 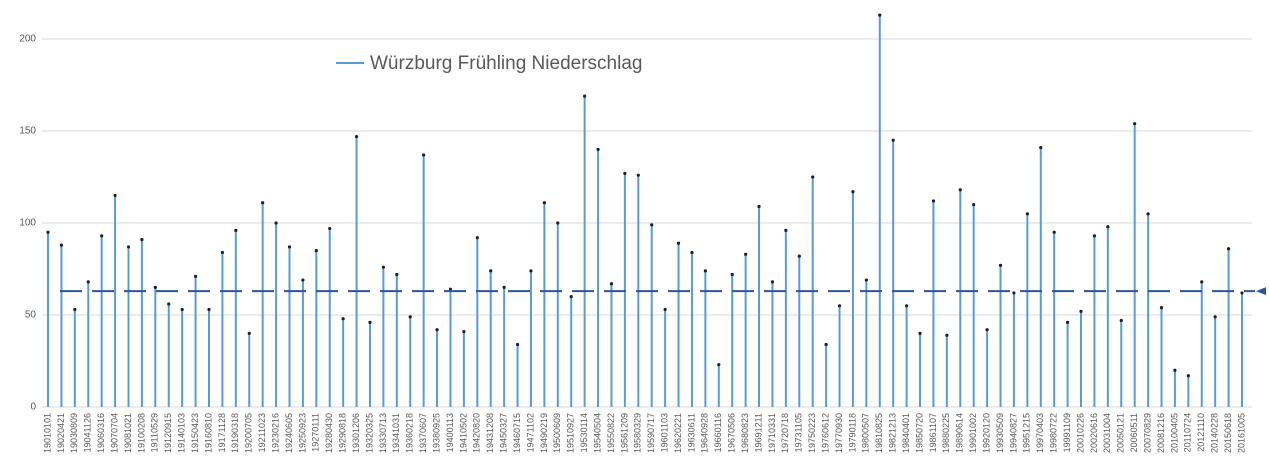 I want to click on x-tick-label: 19380925, so click(x=436, y=433).